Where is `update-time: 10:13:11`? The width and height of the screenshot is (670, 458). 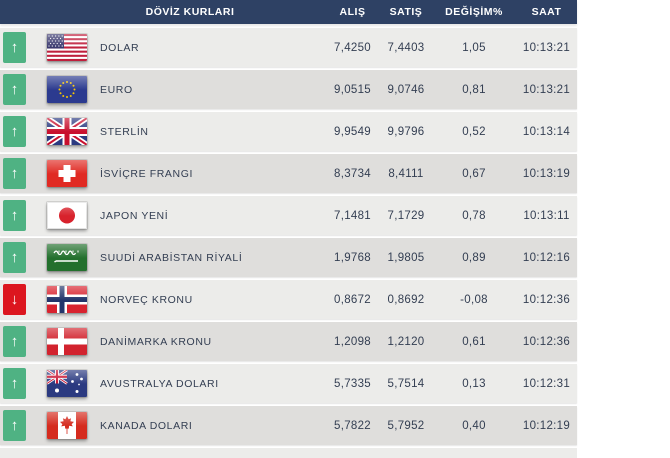
update-time: 10:13:11 is located at coordinates (546, 215).